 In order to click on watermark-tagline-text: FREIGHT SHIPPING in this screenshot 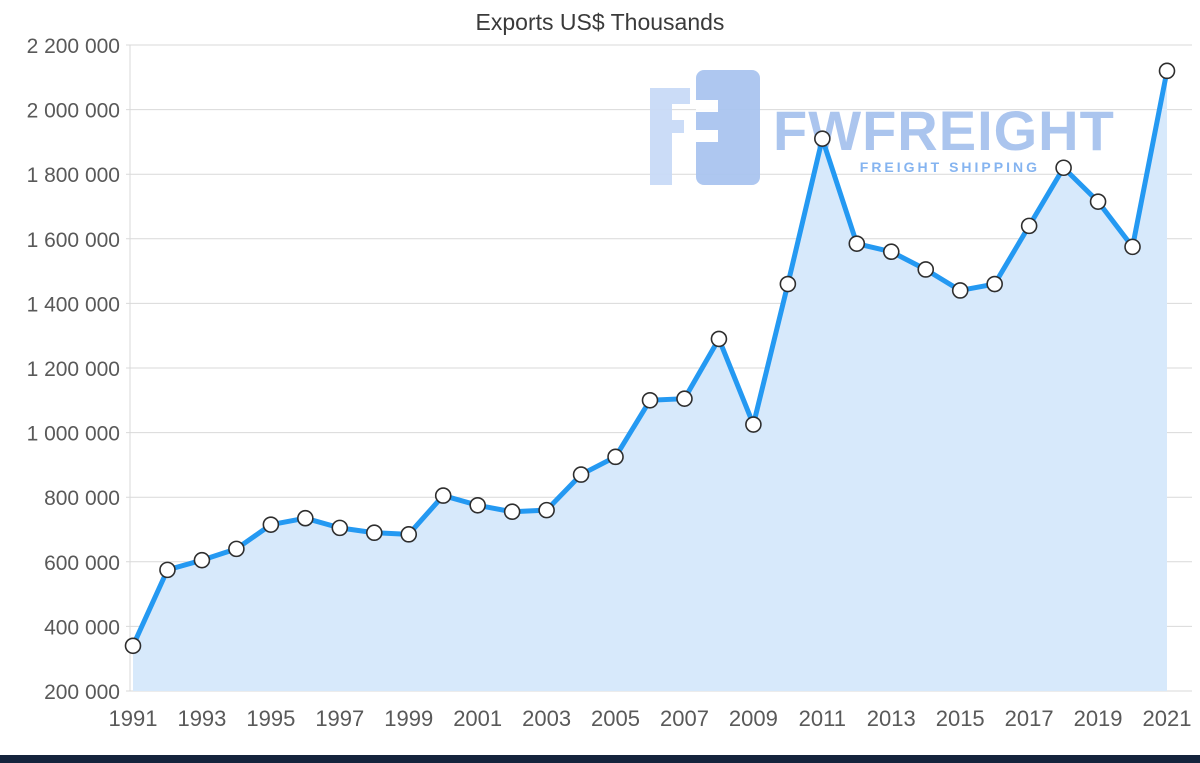, I will do `click(950, 167)`.